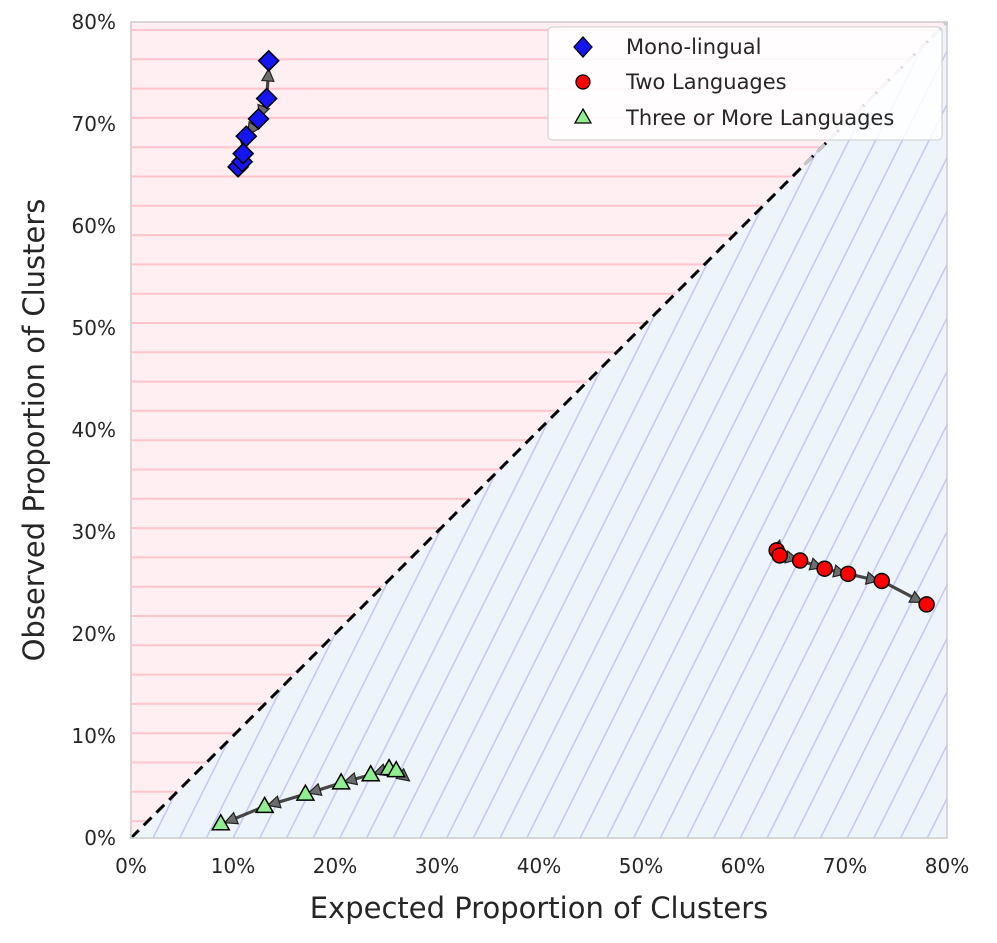  Describe the element at coordinates (693, 47) in the screenshot. I see `legend-label-mono-lingual: Mono-lingual` at that location.